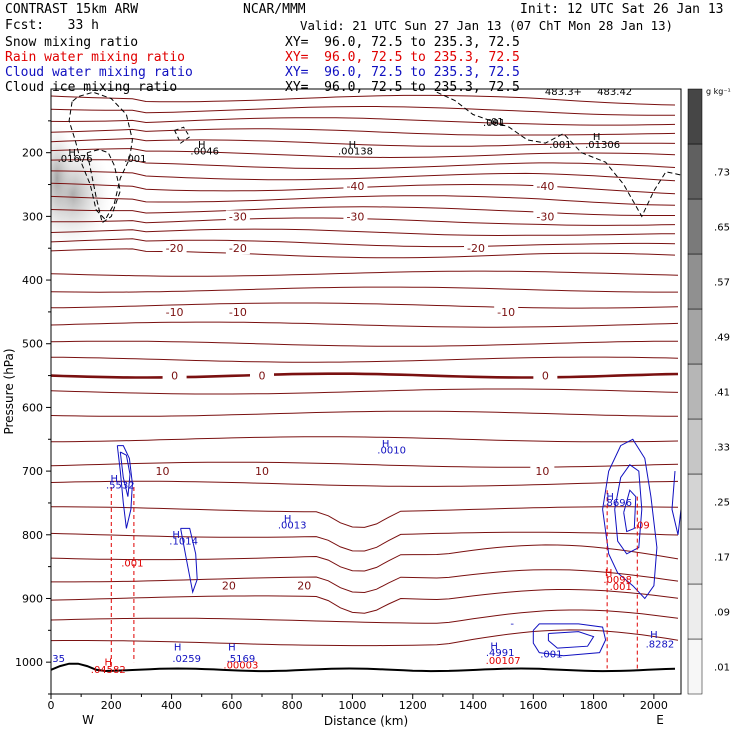  What do you see at coordinates (494, 646) in the screenshot?
I see `annotation-26: H` at bounding box center [494, 646].